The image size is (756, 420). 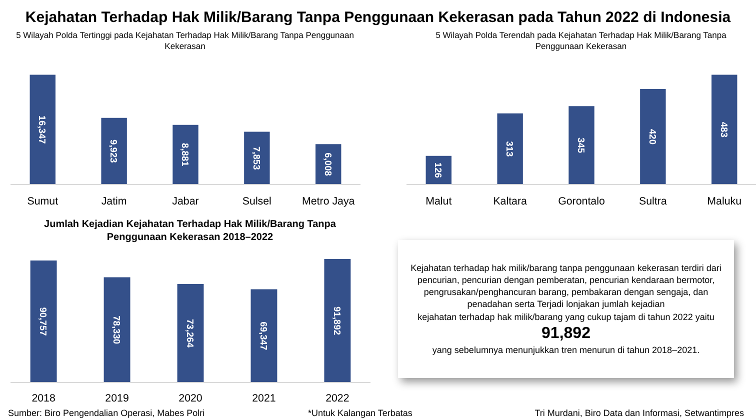 I want to click on x-tick-label: 2022, so click(x=338, y=398).